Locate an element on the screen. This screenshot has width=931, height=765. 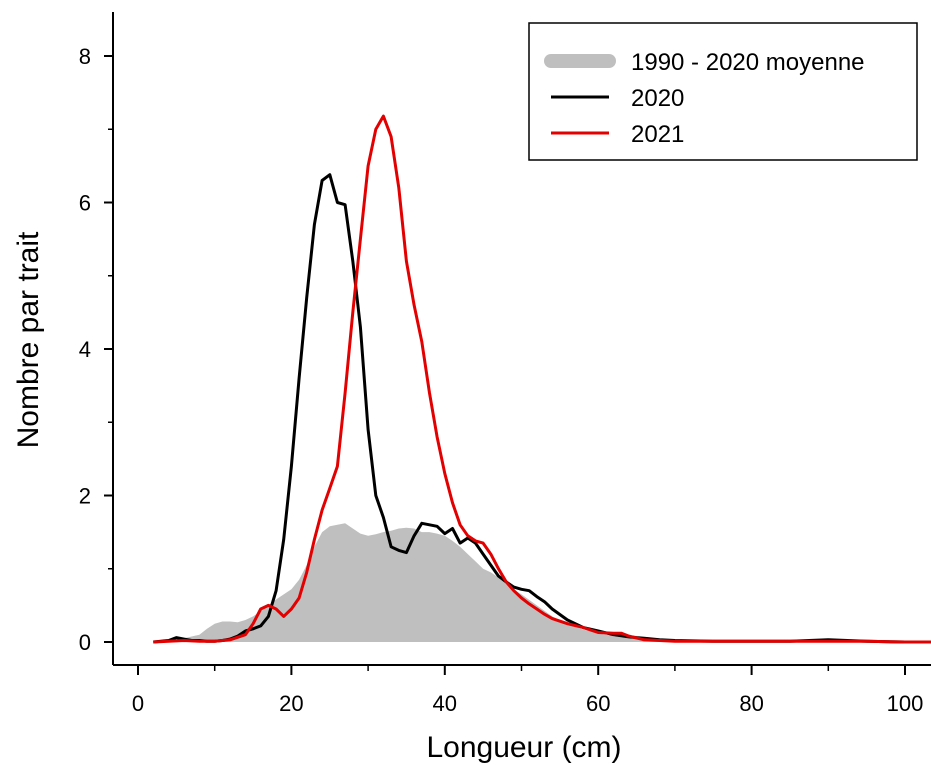
y-tick-label: 8 is located at coordinates (85, 56).